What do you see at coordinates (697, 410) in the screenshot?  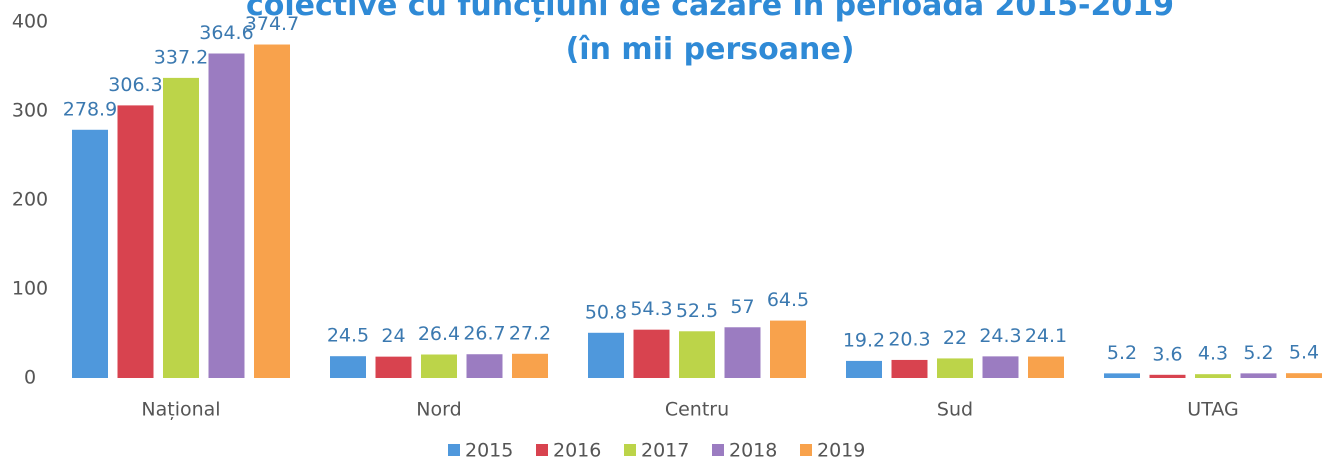 I see `x-tick-label: Centru` at bounding box center [697, 410].